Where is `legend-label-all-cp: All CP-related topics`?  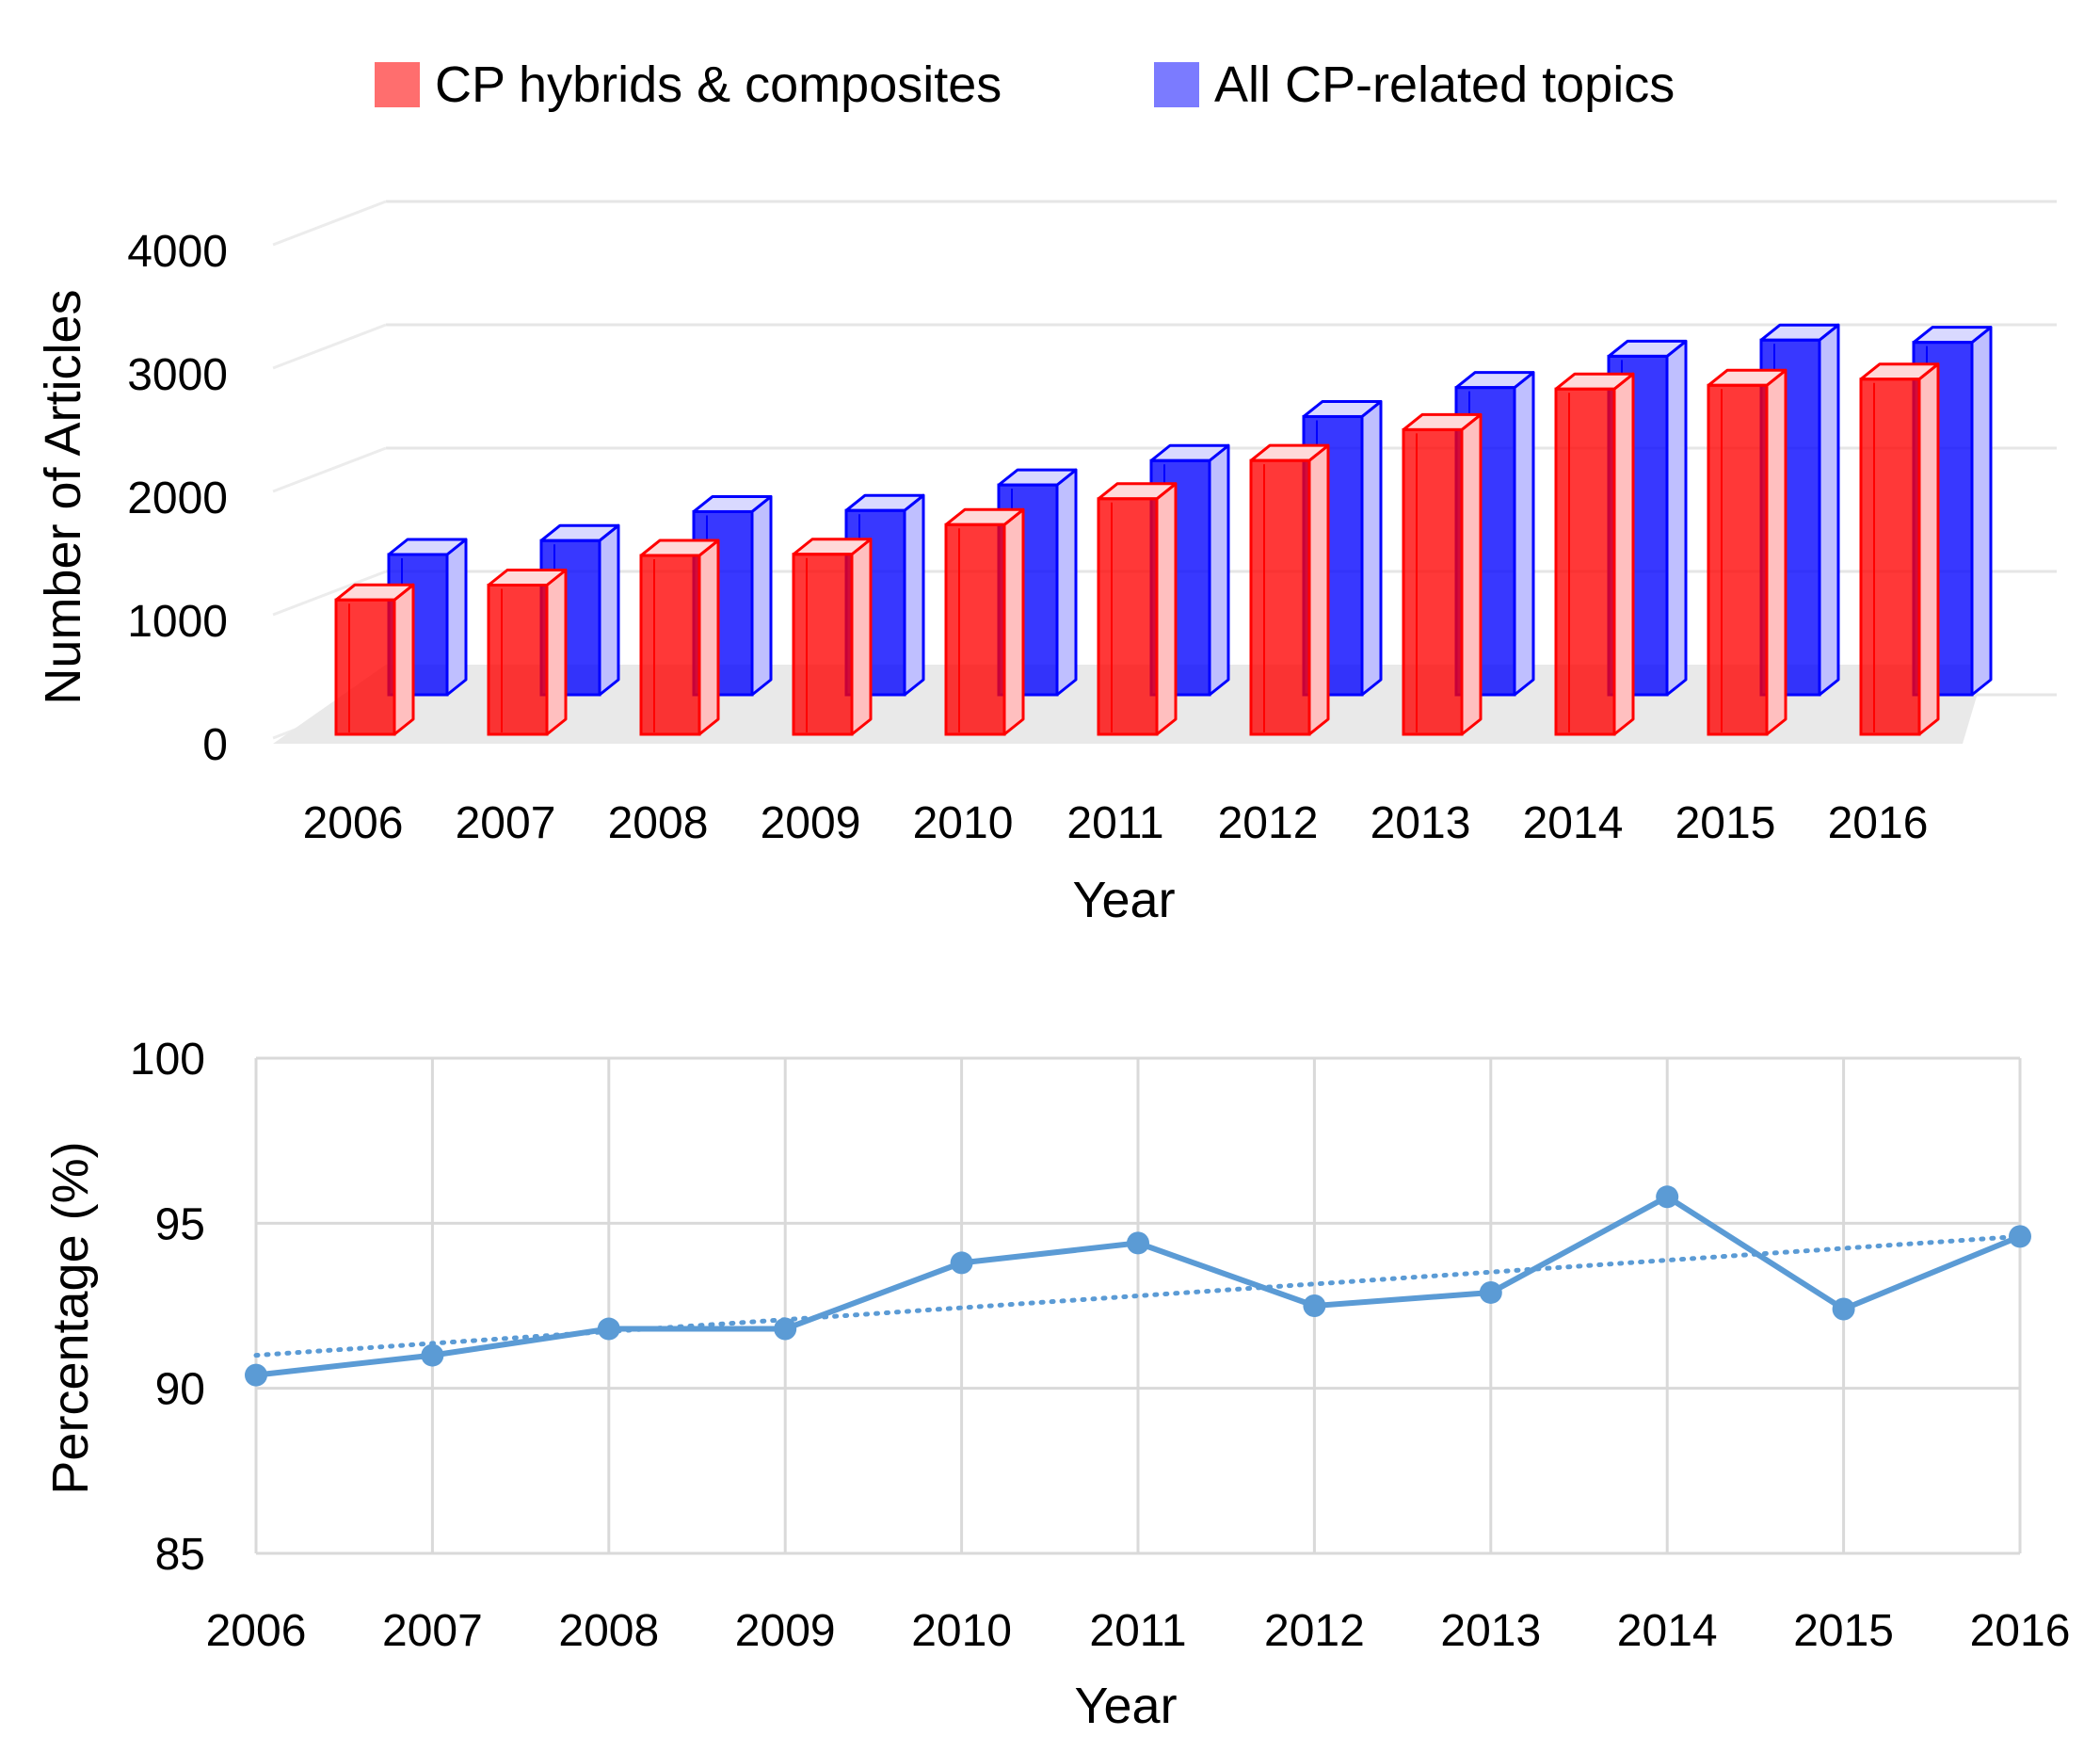 legend-label-all-cp: All CP-related topics is located at coordinates (1444, 84).